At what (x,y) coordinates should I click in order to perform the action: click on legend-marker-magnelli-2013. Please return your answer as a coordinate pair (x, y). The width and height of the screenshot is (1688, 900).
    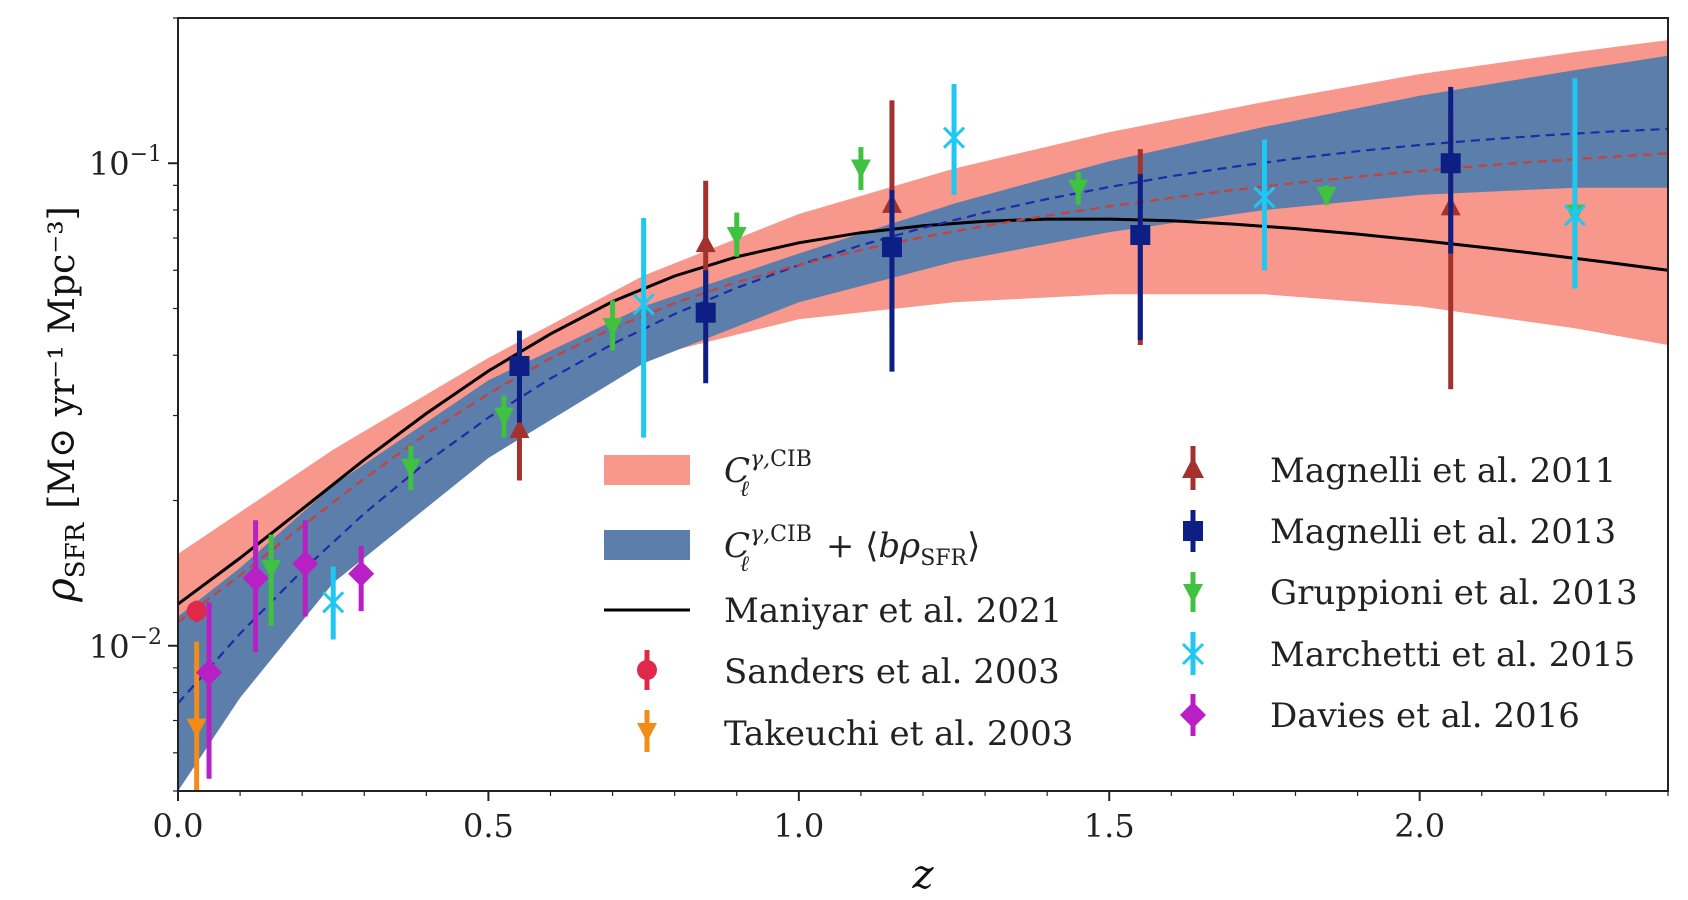
    Looking at the image, I should click on (1193, 531).